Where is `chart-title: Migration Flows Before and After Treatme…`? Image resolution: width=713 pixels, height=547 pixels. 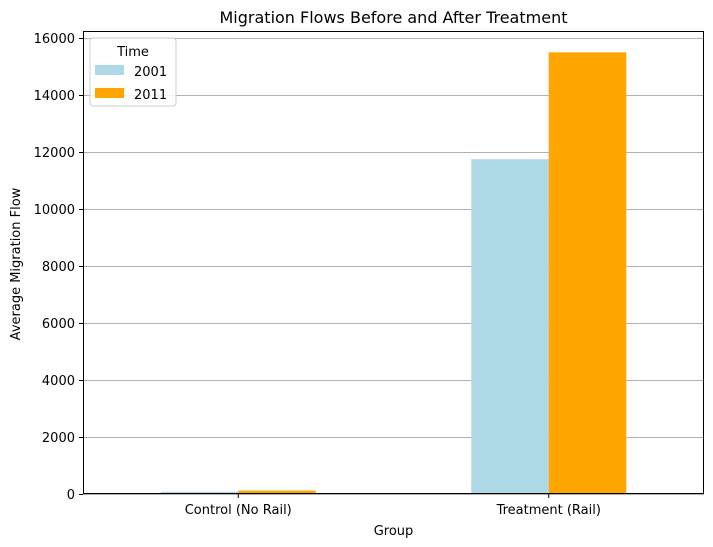
chart-title: Migration Flows Before and After Treatme… is located at coordinates (394, 17).